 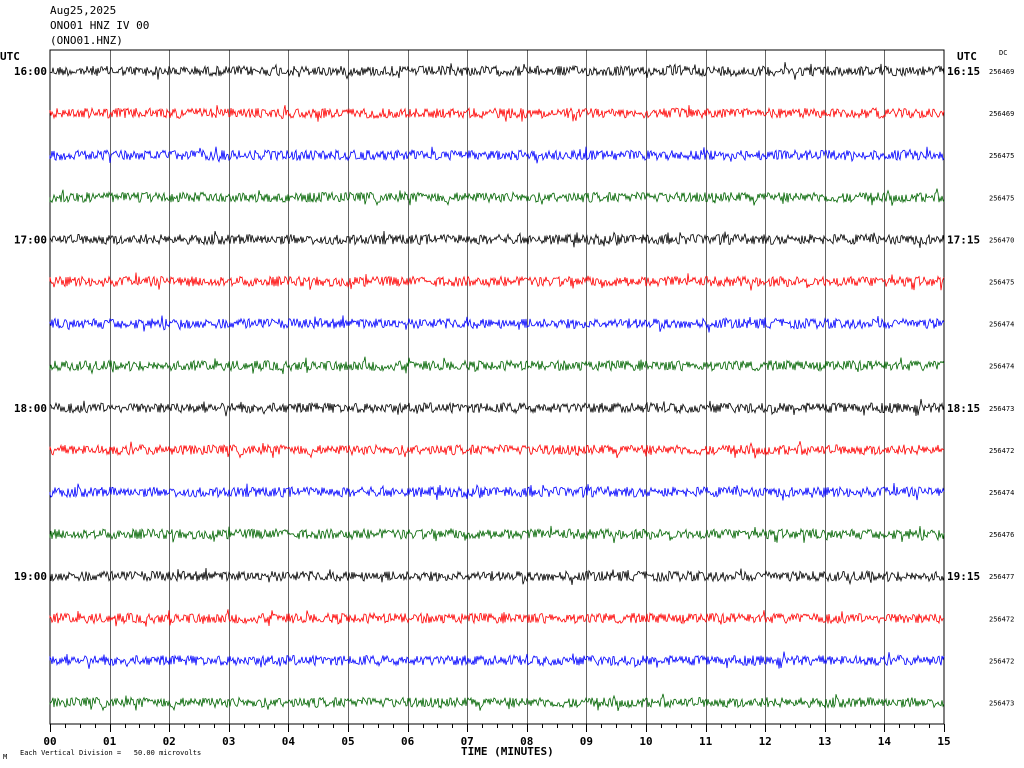 I want to click on dc-column-label: DC, so click(x=1003, y=53).